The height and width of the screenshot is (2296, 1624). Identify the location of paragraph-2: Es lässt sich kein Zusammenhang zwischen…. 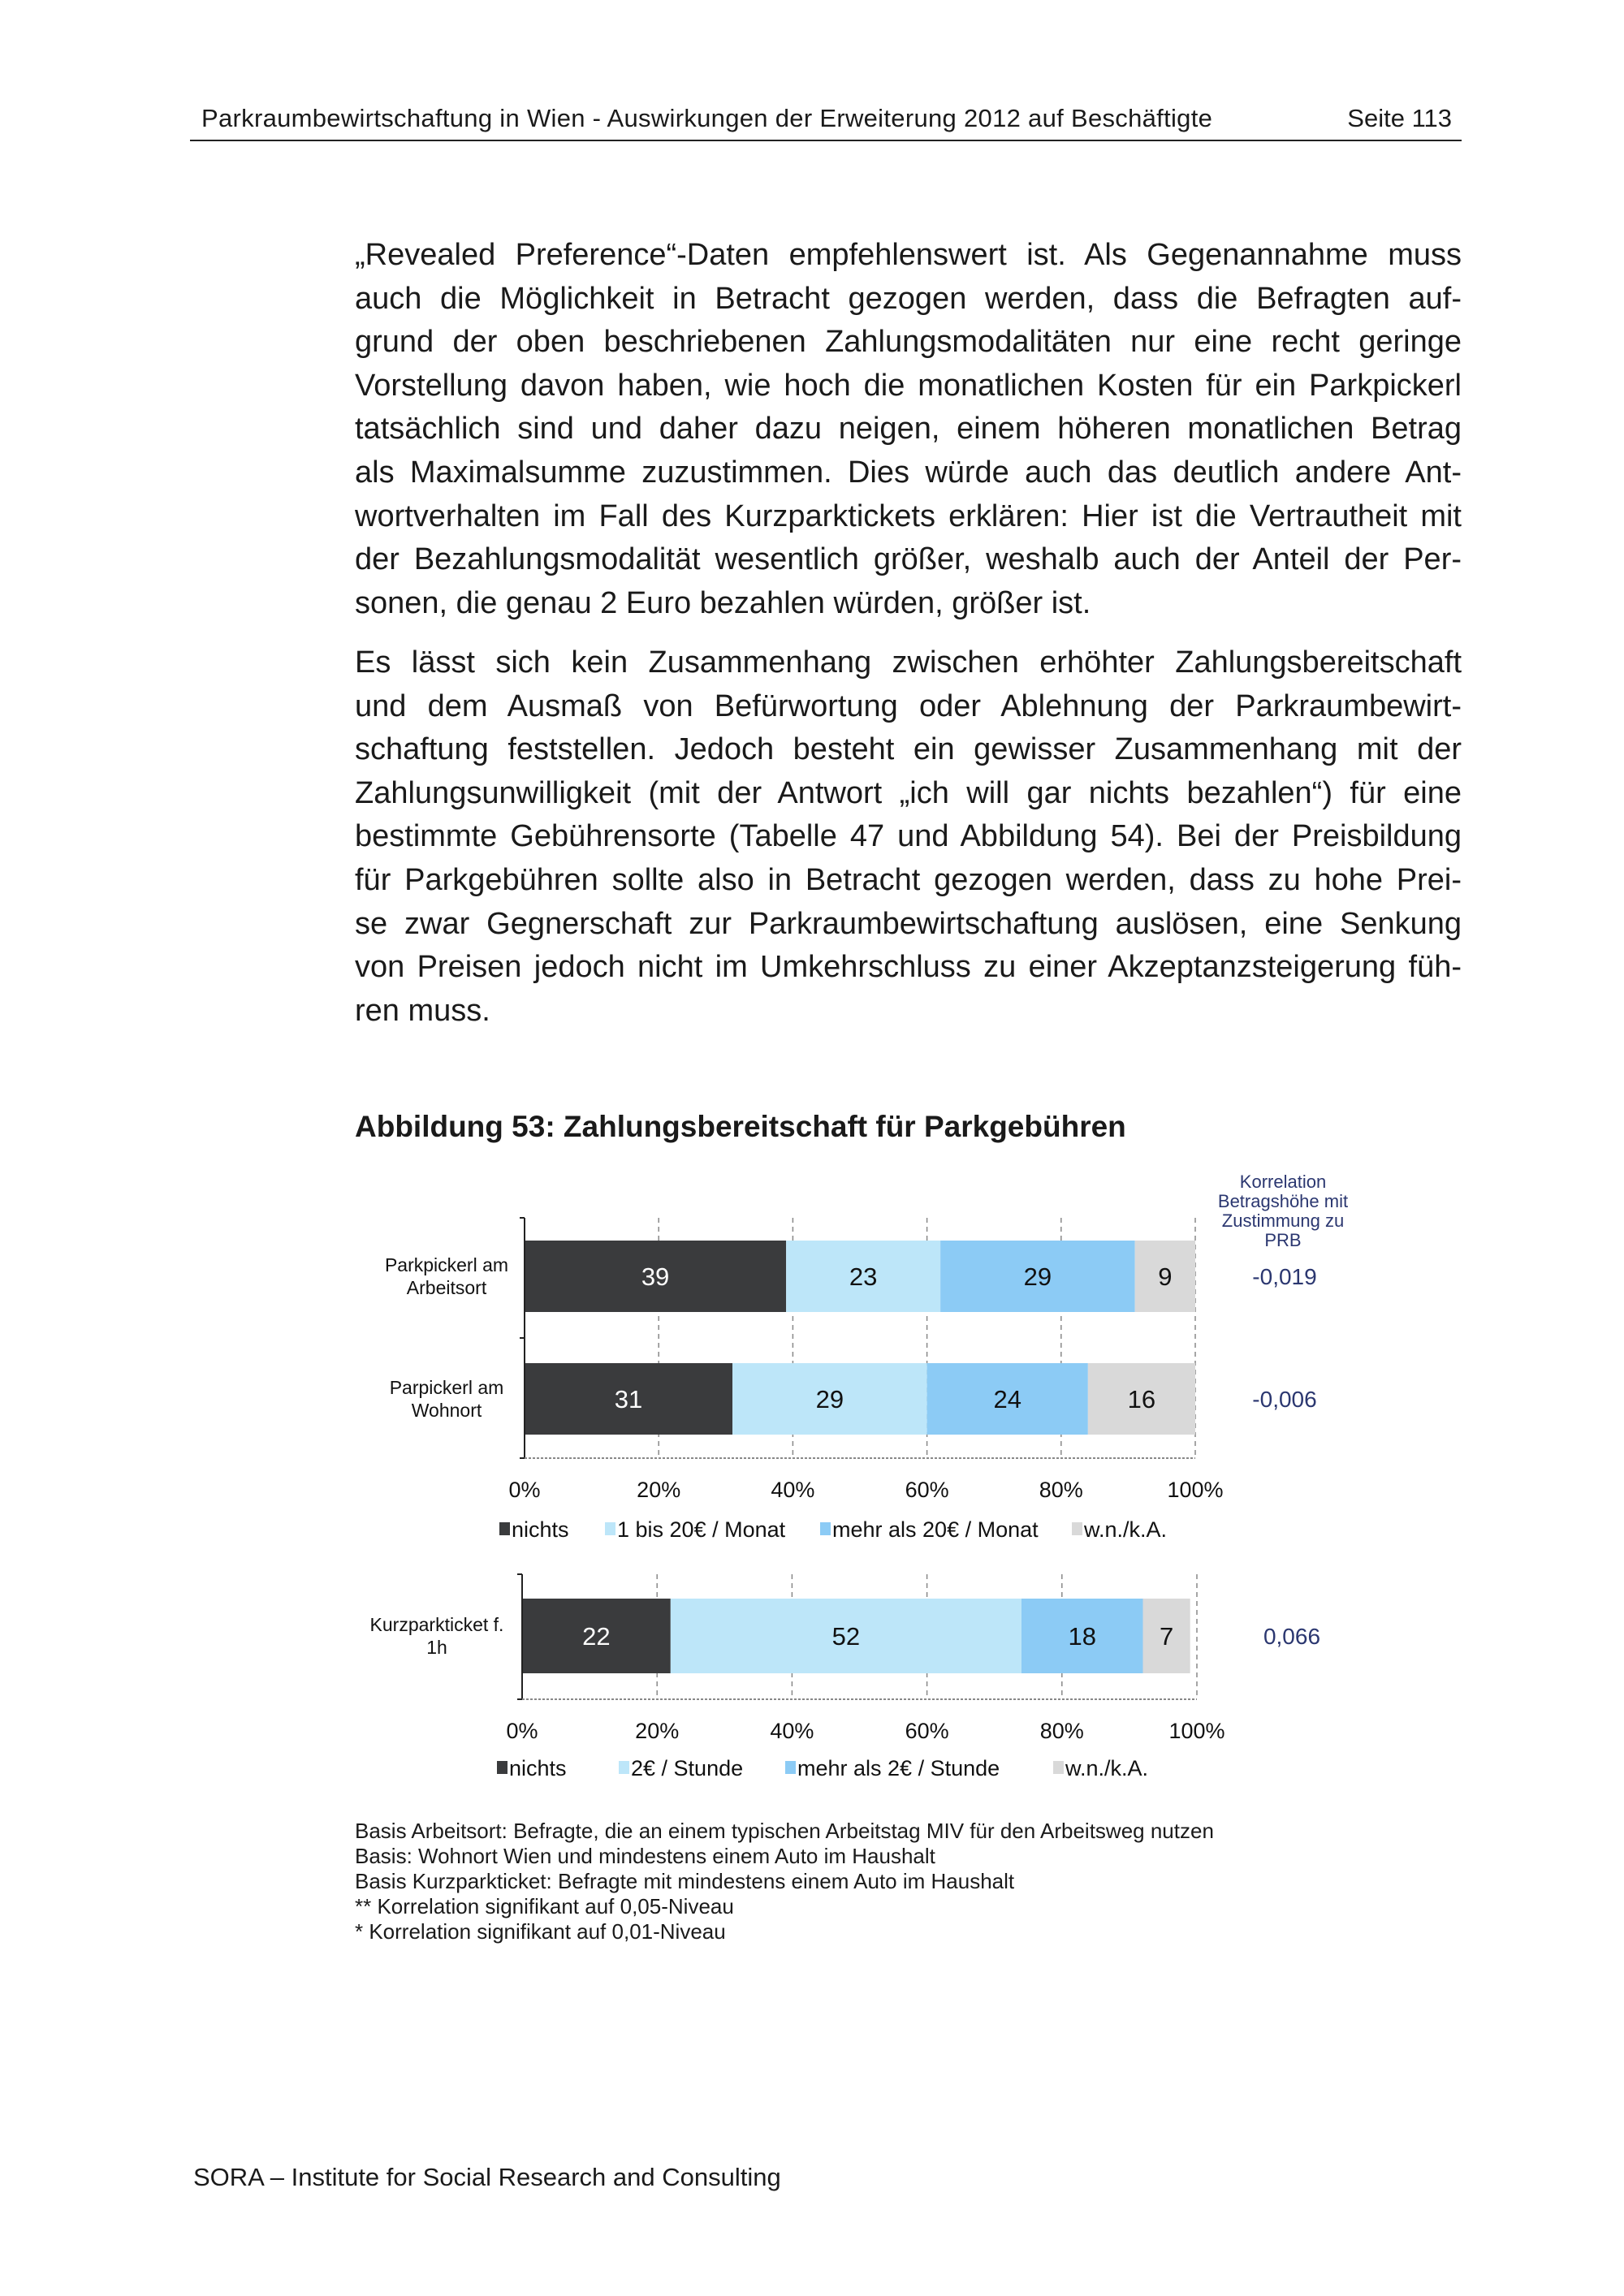
(909, 837).